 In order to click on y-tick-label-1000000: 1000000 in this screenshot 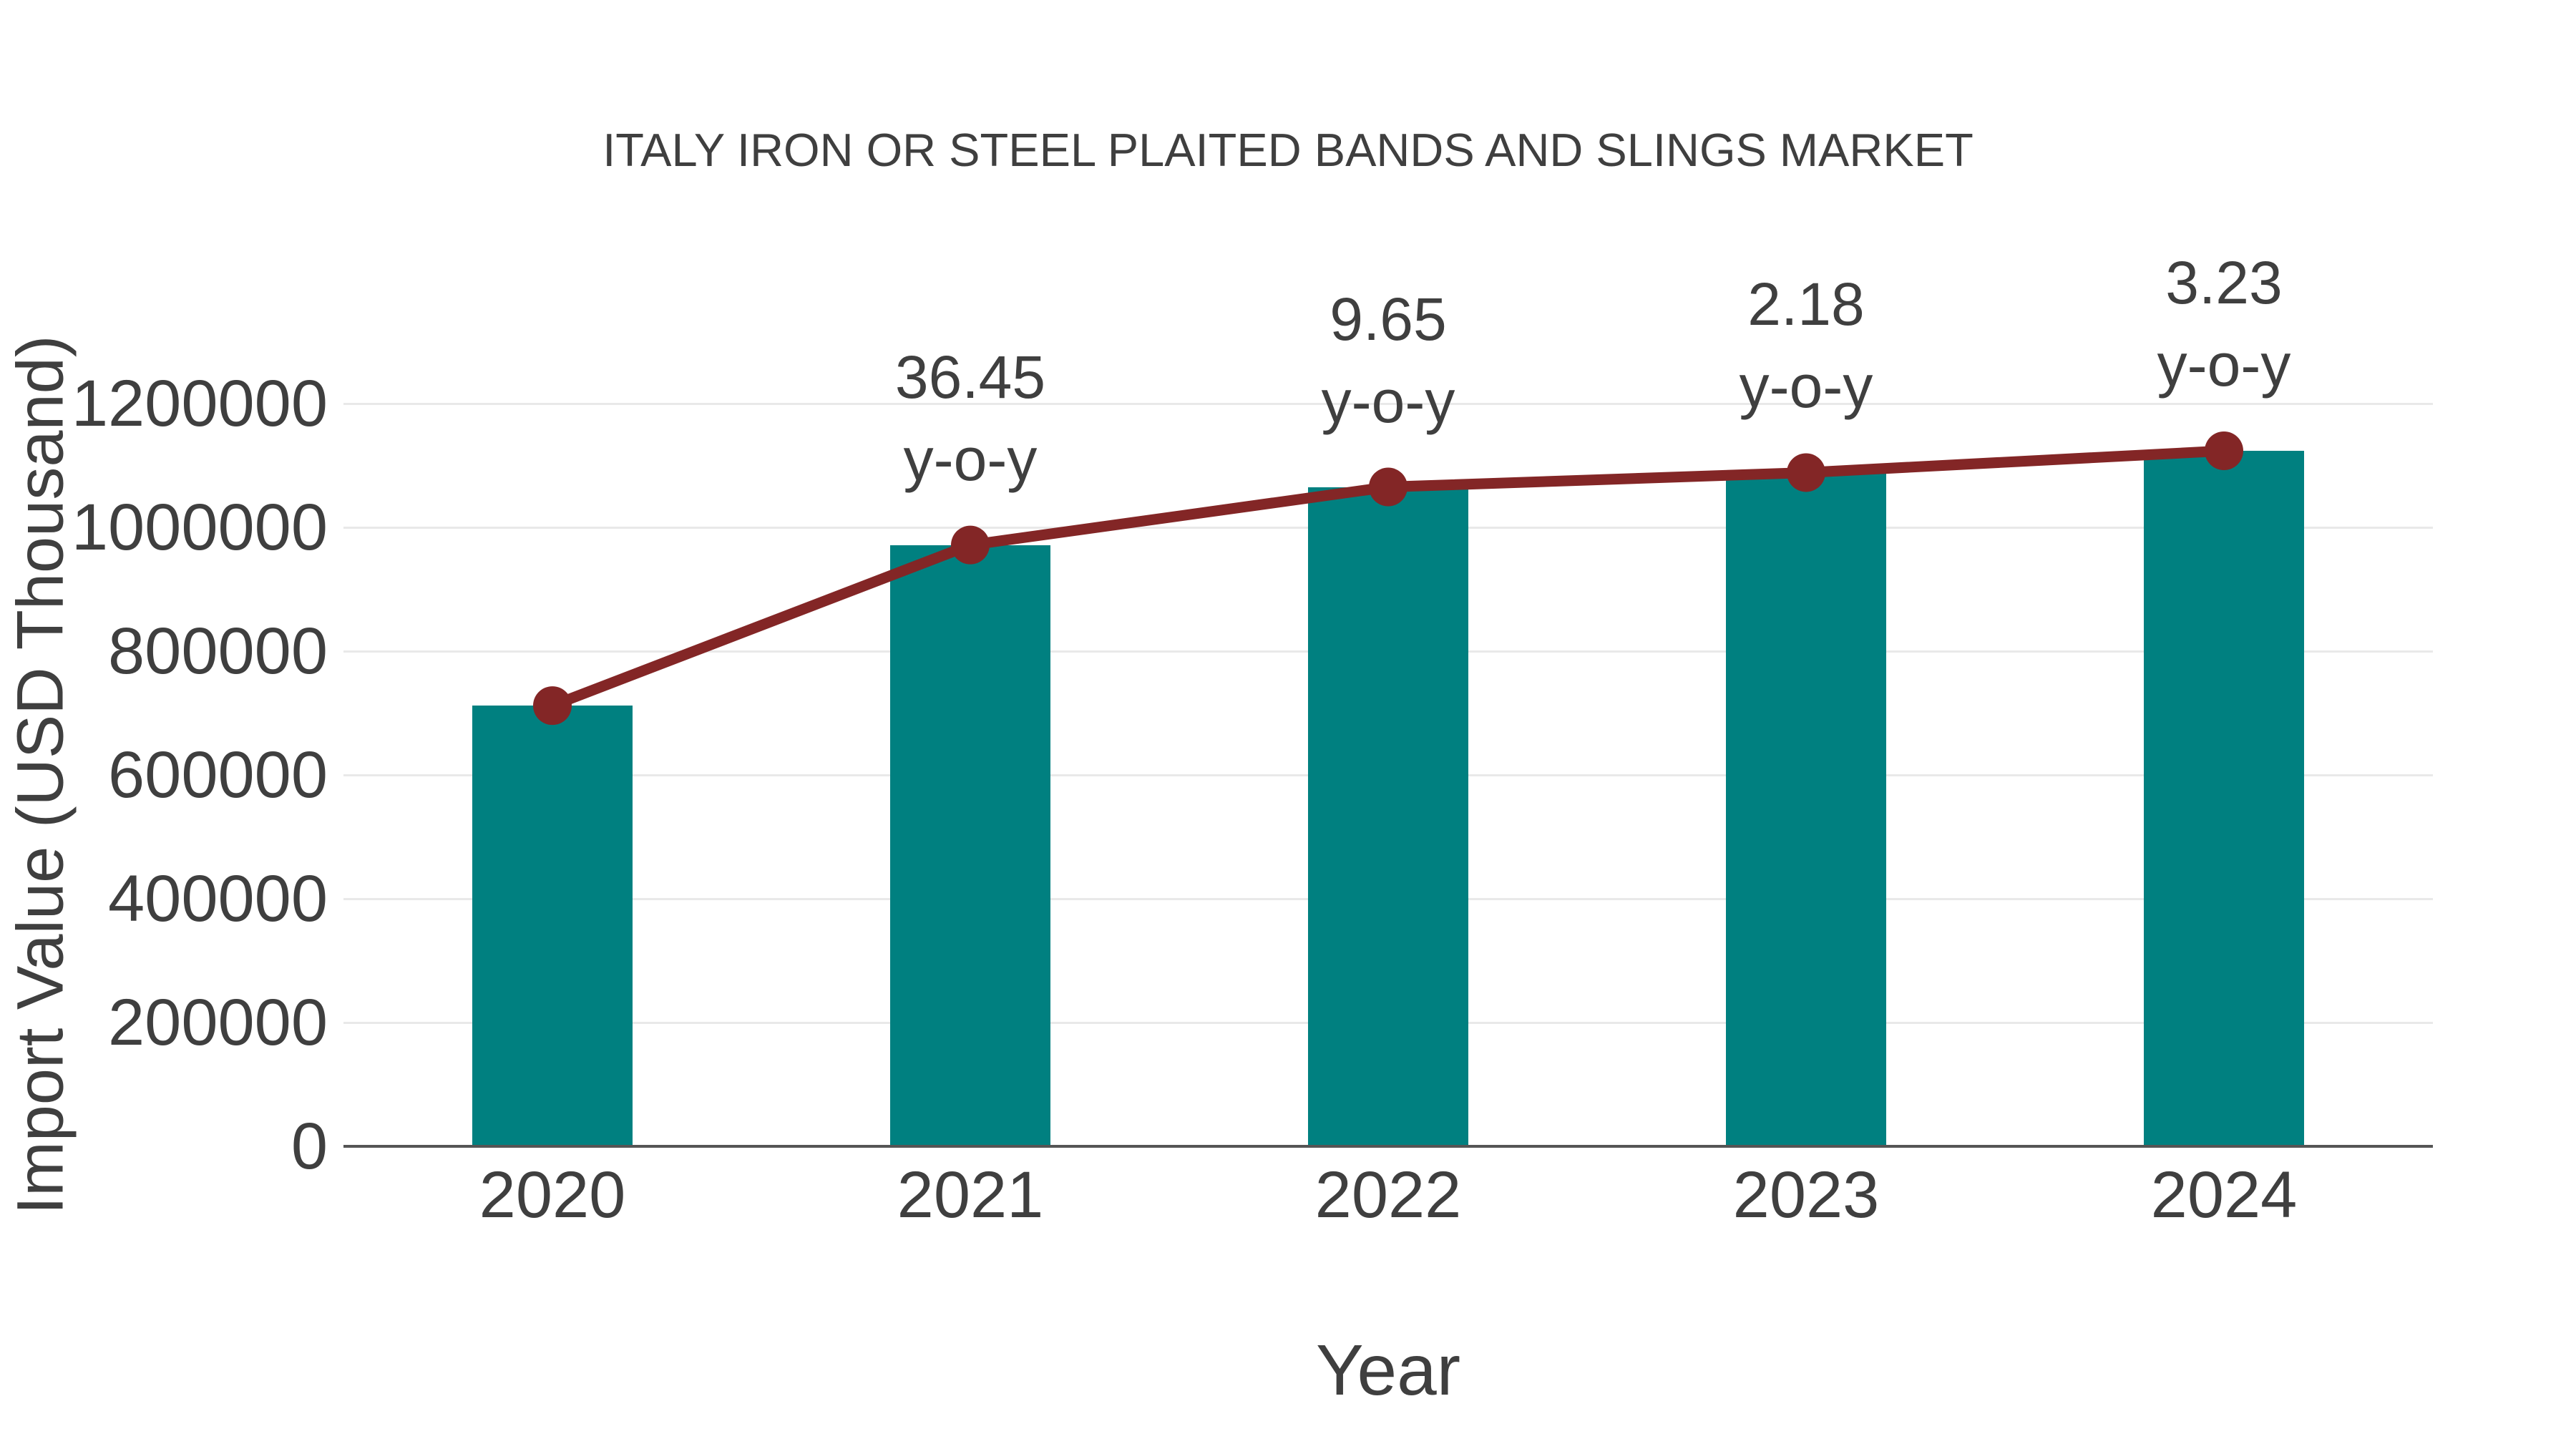, I will do `click(199, 527)`.